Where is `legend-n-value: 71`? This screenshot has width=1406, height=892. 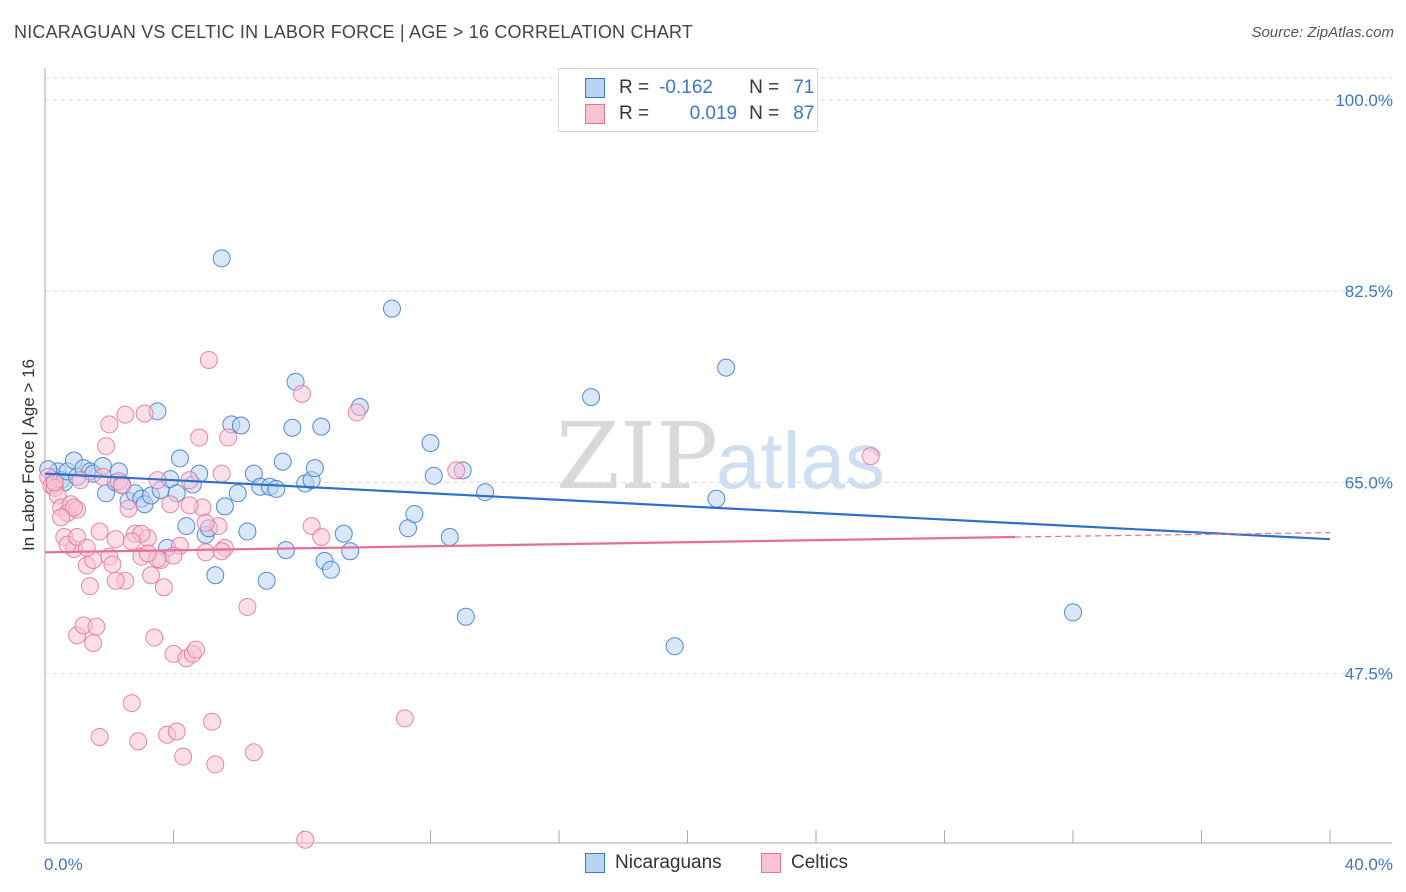
legend-n-value: 71 is located at coordinates (804, 87).